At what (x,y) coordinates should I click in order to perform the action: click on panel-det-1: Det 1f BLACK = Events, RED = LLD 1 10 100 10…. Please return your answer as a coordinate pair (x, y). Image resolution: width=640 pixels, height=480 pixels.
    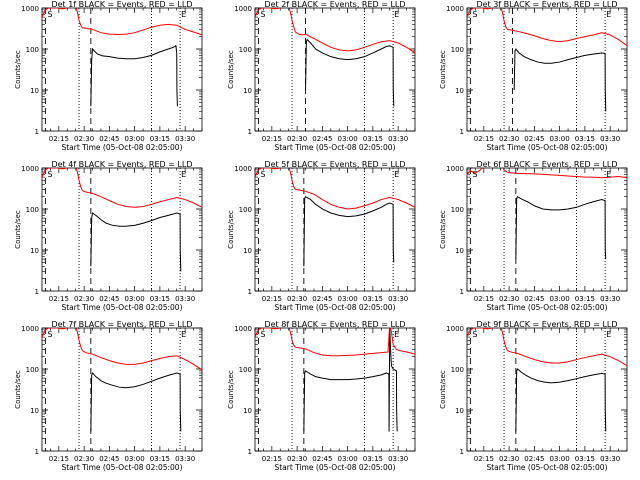
    Looking at the image, I should click on (108, 76).